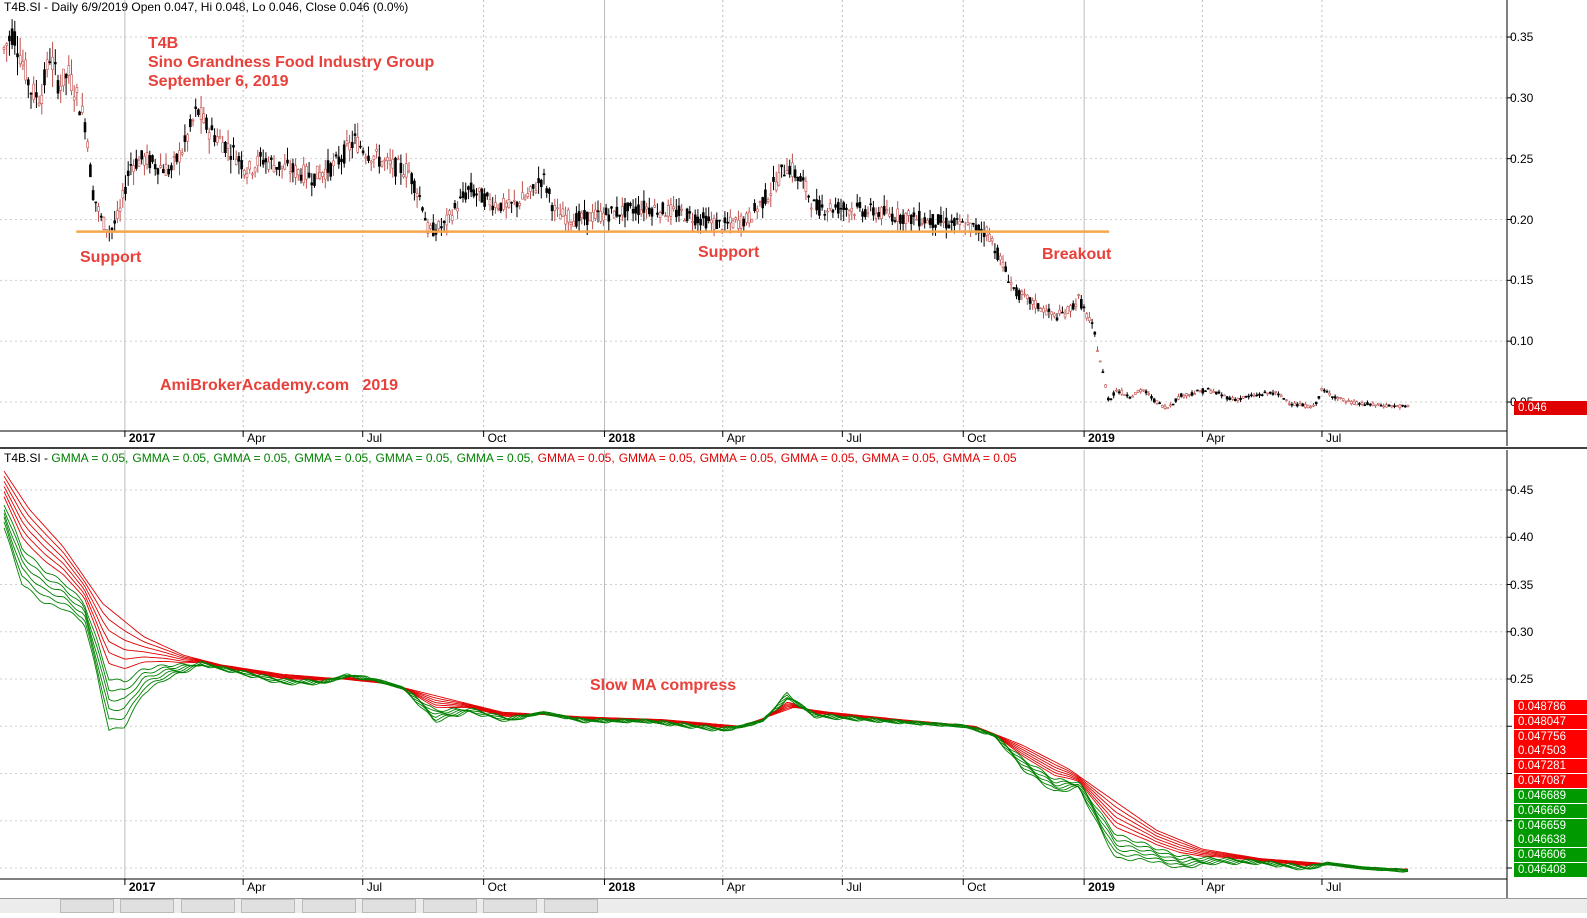 The image size is (1587, 918). I want to click on ticker-annotation: T4B, so click(163, 43).